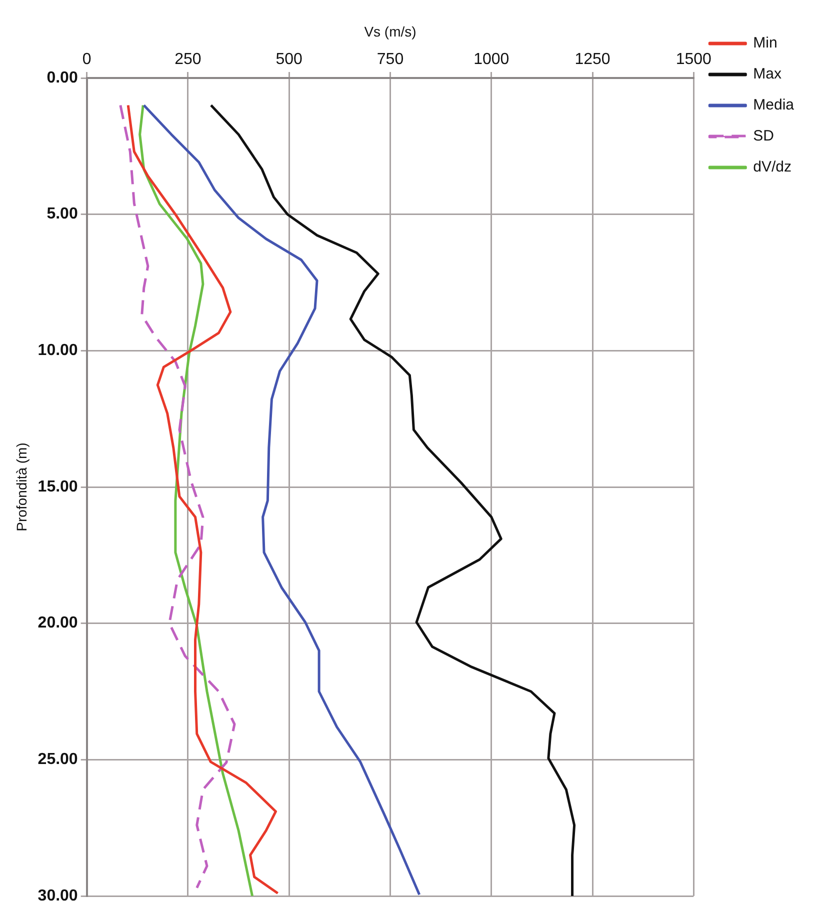 The height and width of the screenshot is (916, 834). I want to click on line-series, so click(177, 497).